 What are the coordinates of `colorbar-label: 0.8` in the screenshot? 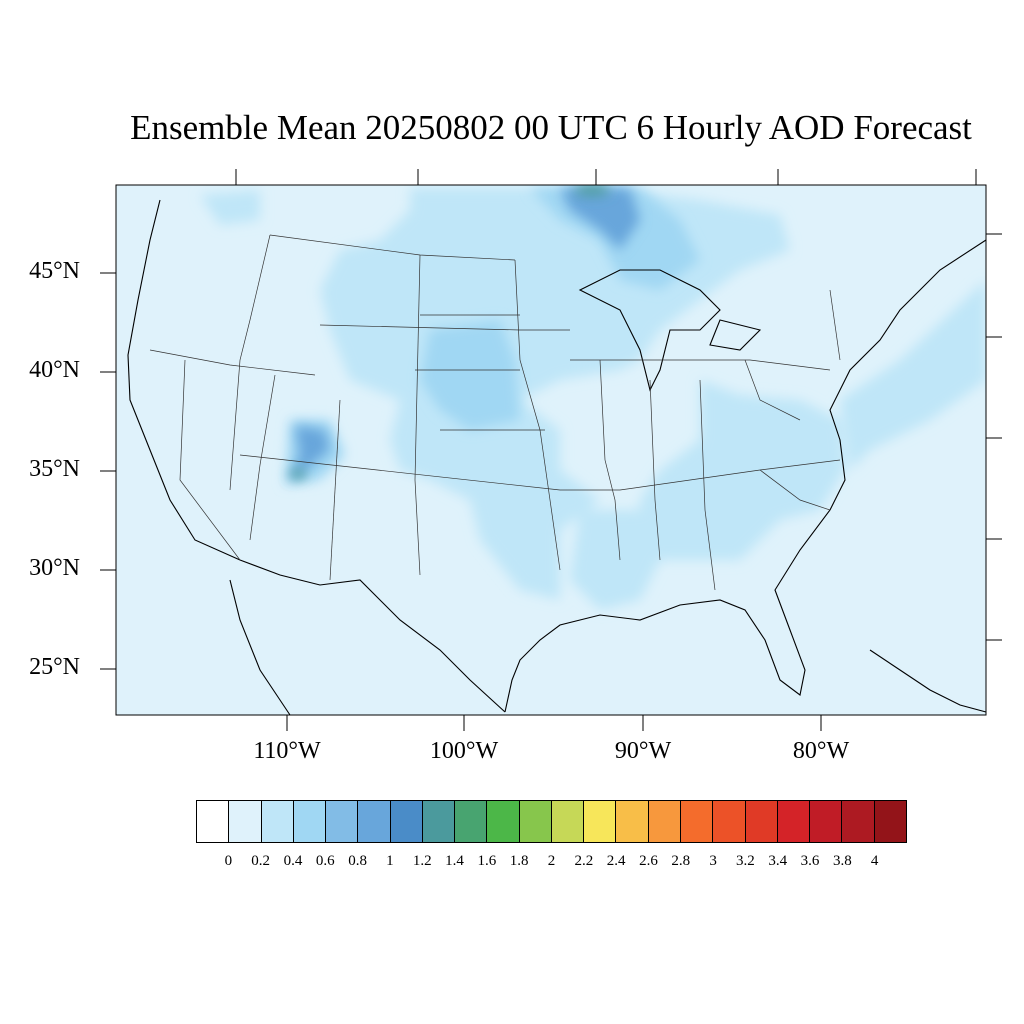 It's located at (357, 861).